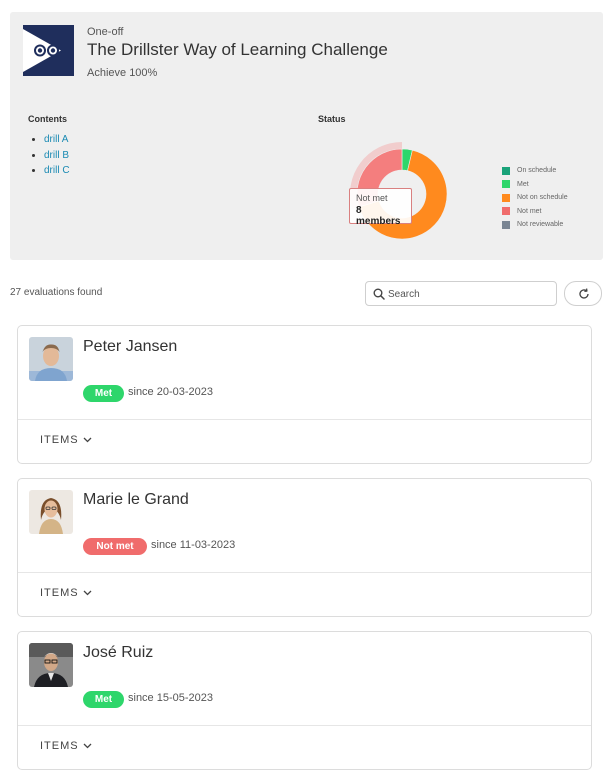 Image resolution: width=611 pixels, height=774 pixels. I want to click on legend-item-not-reviewable: Not reviewable, so click(535, 225).